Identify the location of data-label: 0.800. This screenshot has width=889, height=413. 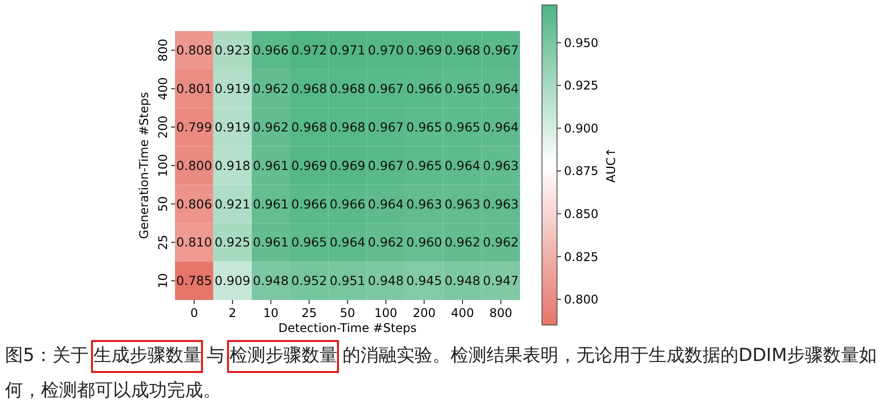
(194, 165).